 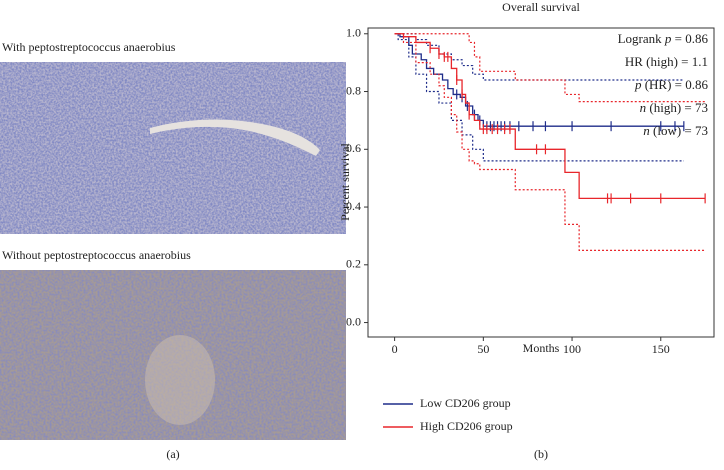 What do you see at coordinates (466, 426) in the screenshot?
I see `legend-label: High CD206 group` at bounding box center [466, 426].